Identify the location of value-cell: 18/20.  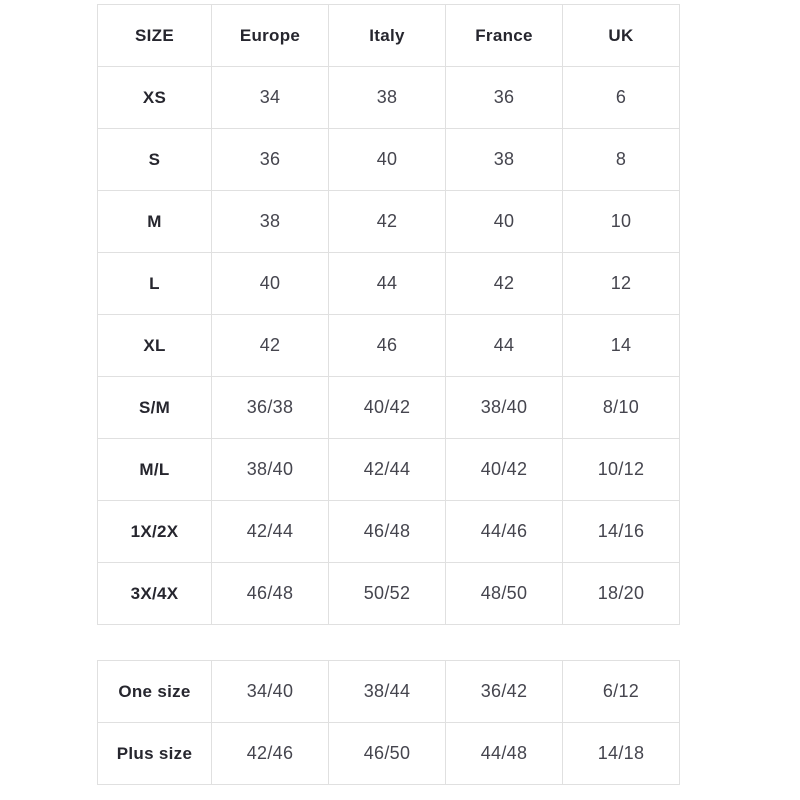
(621, 593).